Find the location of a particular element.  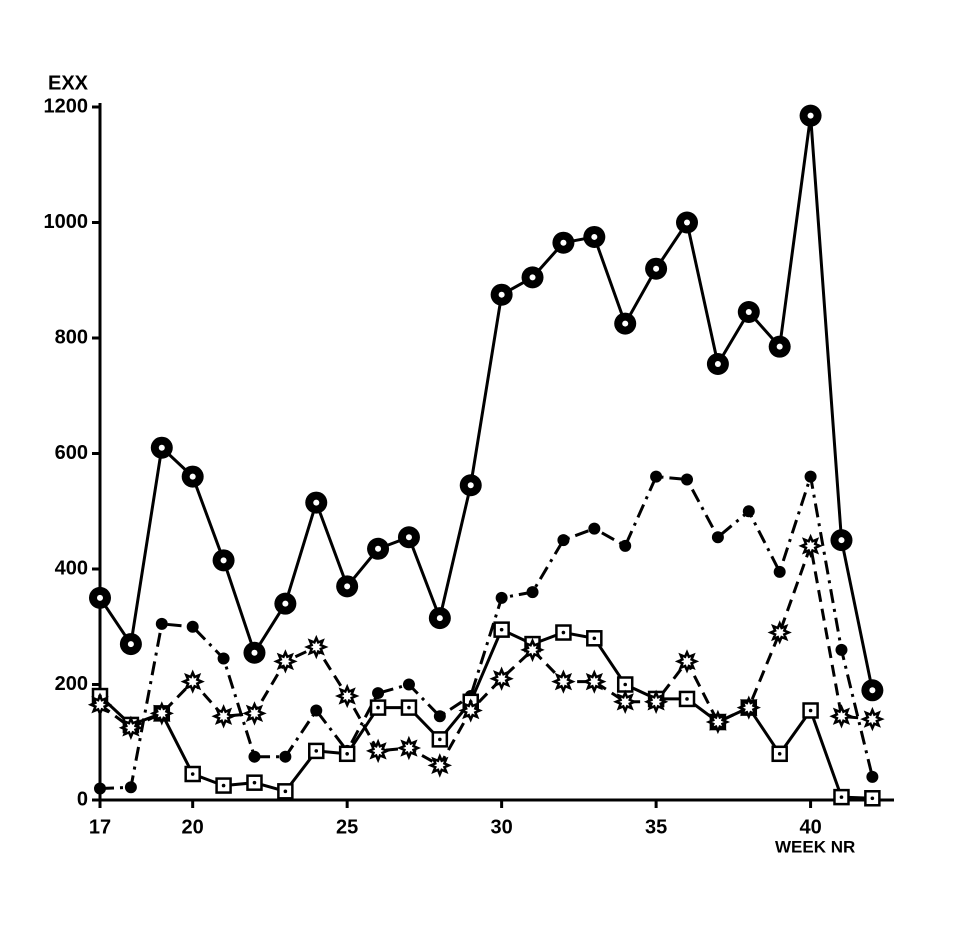

x-tick-label: 25 is located at coordinates (347, 827).